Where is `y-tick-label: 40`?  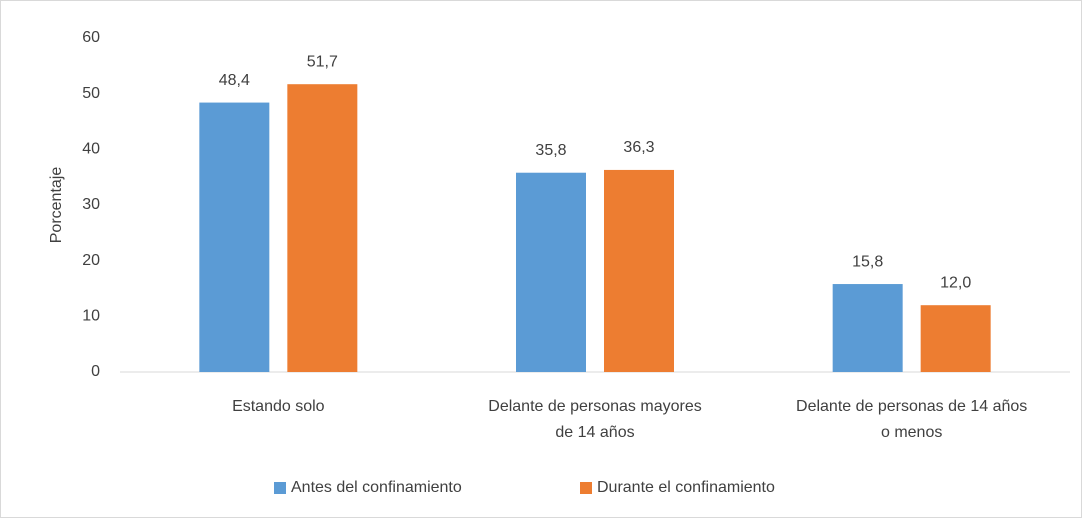
y-tick-label: 40 is located at coordinates (91, 149).